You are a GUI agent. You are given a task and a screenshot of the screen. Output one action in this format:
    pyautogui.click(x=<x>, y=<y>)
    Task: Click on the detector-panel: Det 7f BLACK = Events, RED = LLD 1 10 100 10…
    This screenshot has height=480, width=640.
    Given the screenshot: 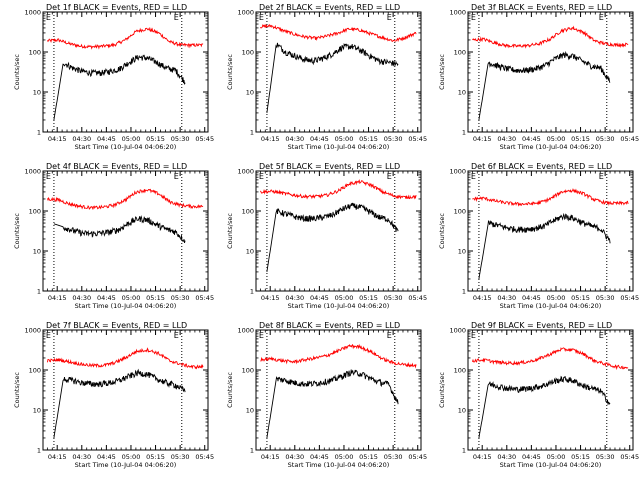 What is the action you would take?
    pyautogui.click(x=113, y=395)
    